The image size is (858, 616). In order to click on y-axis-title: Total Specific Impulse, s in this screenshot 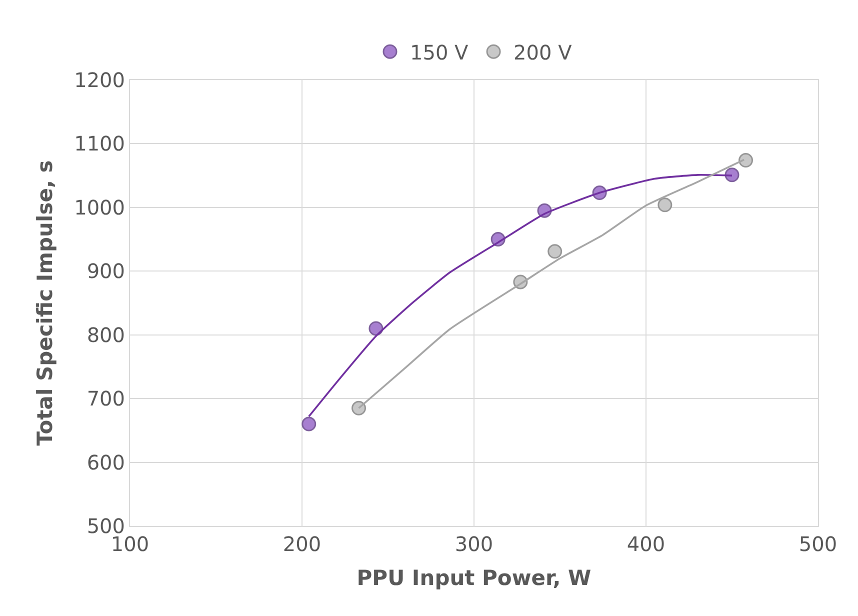, I will do `click(45, 303)`.